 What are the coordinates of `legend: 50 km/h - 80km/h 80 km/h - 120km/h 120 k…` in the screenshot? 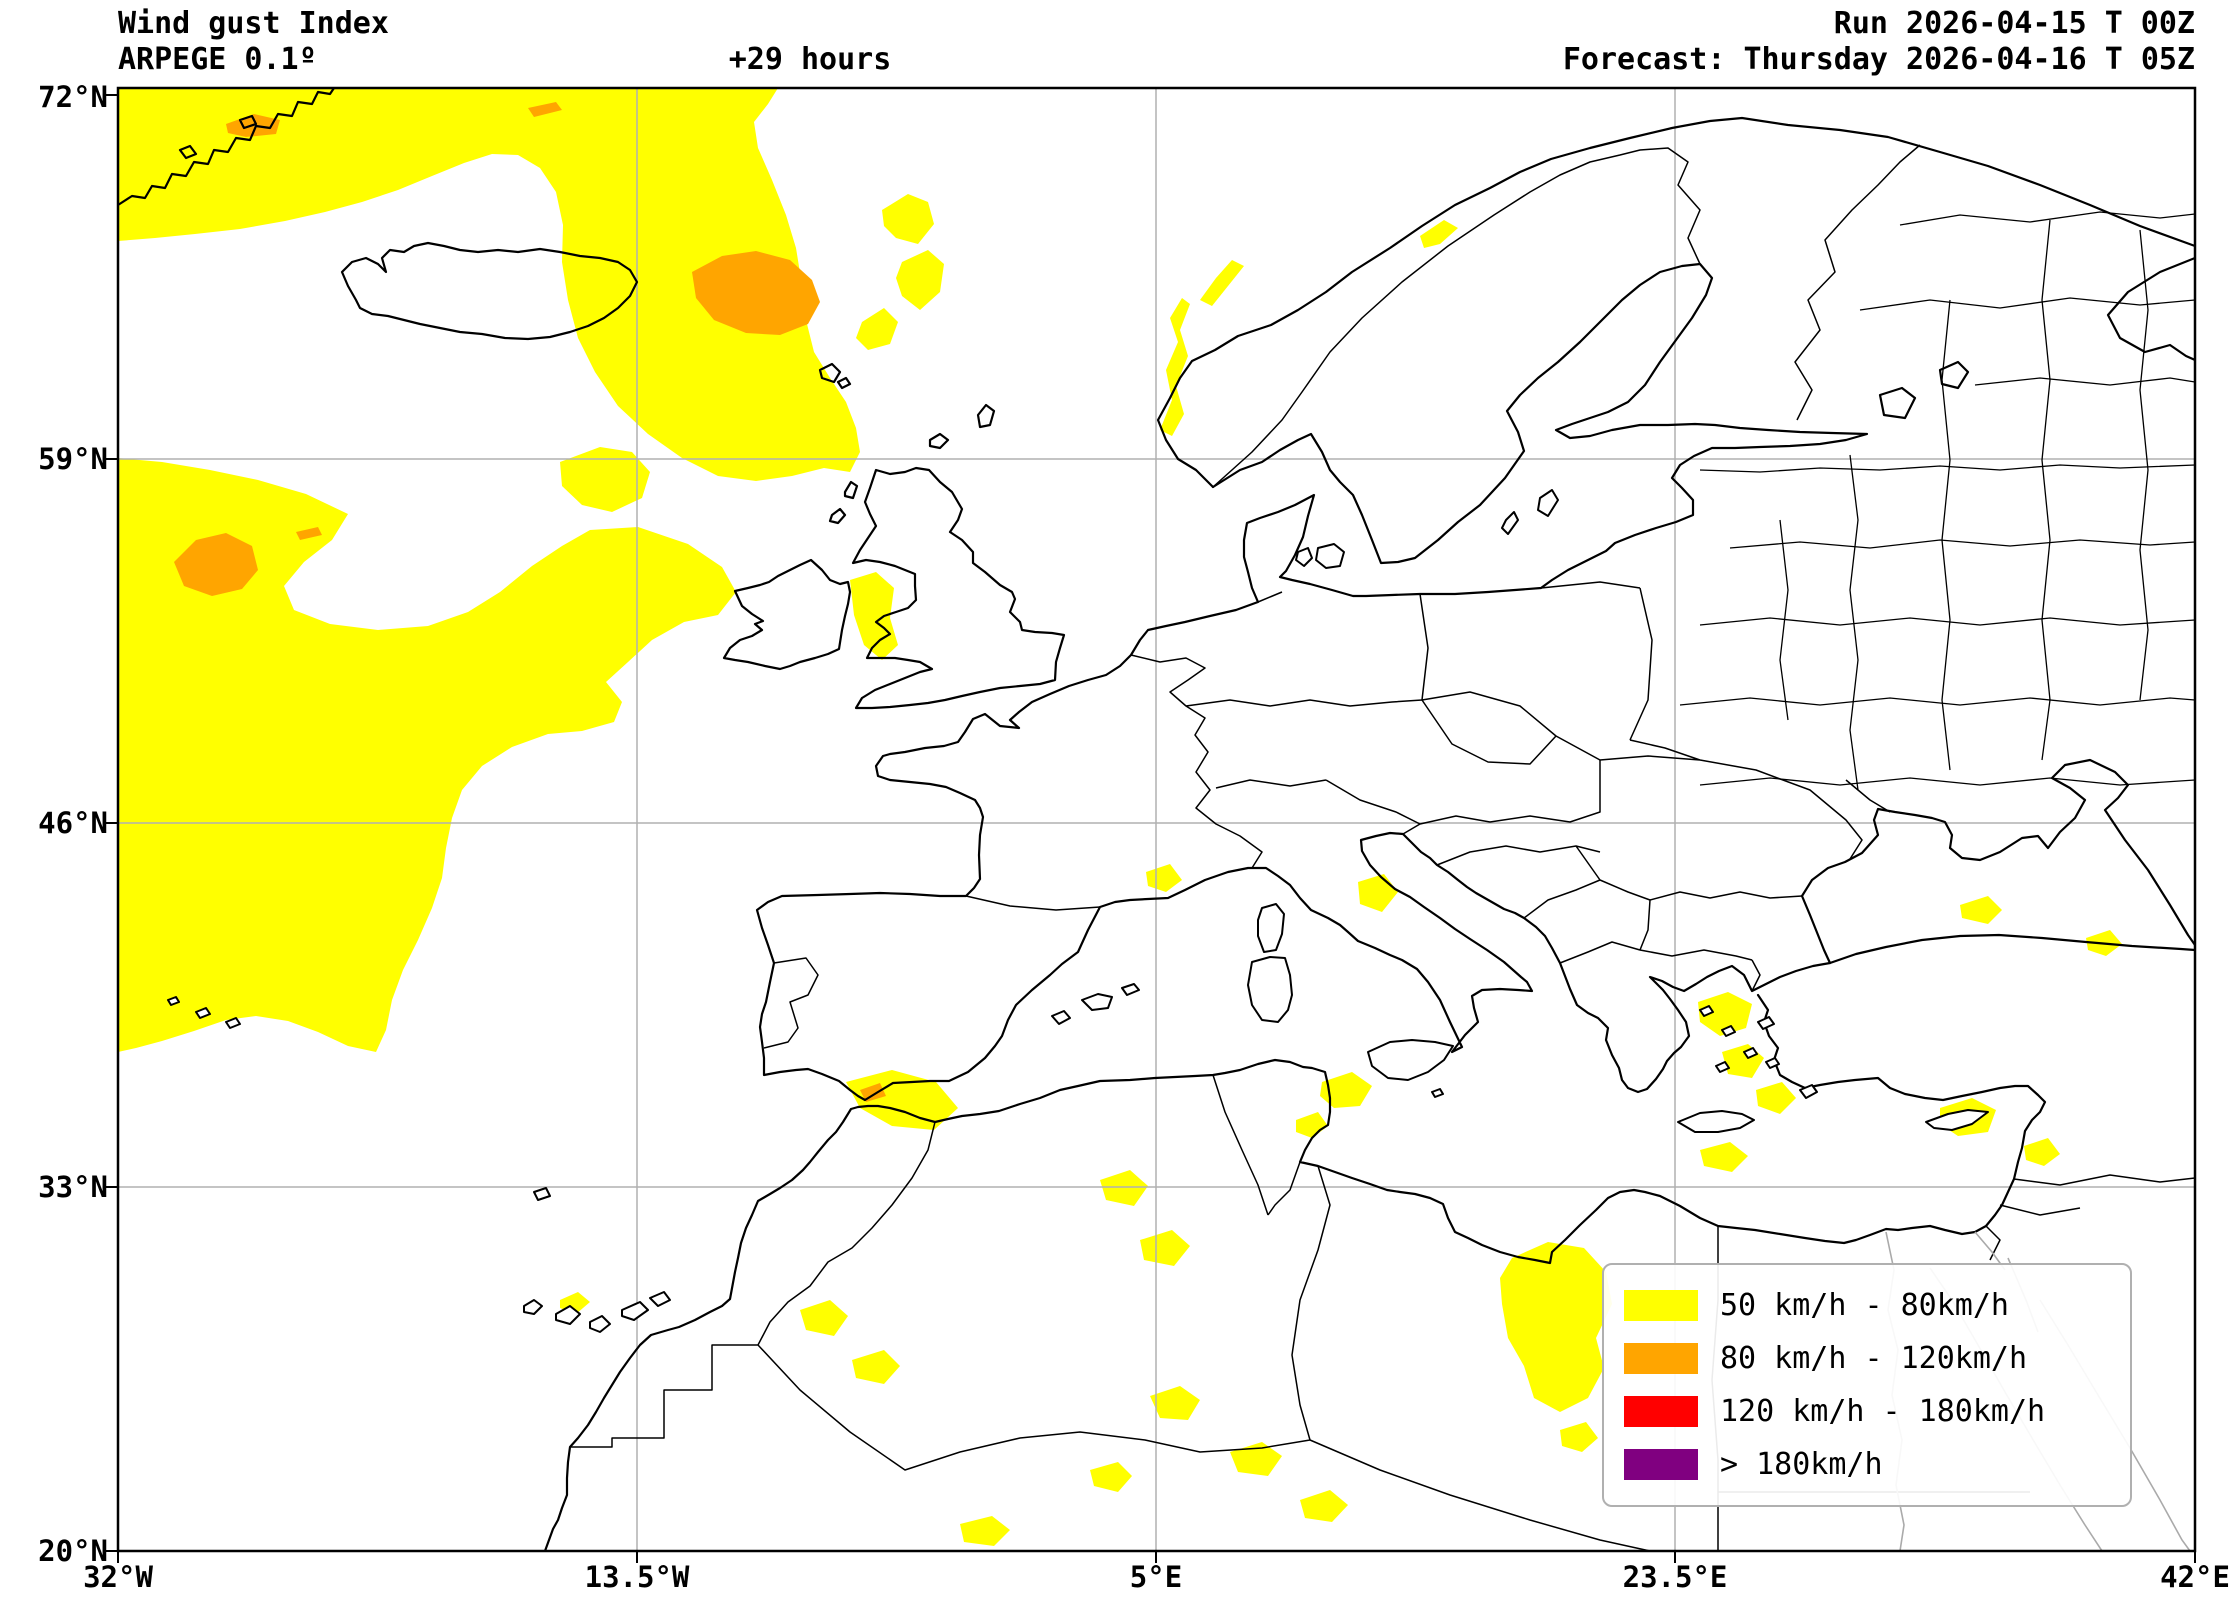 It's located at (1867, 1385).